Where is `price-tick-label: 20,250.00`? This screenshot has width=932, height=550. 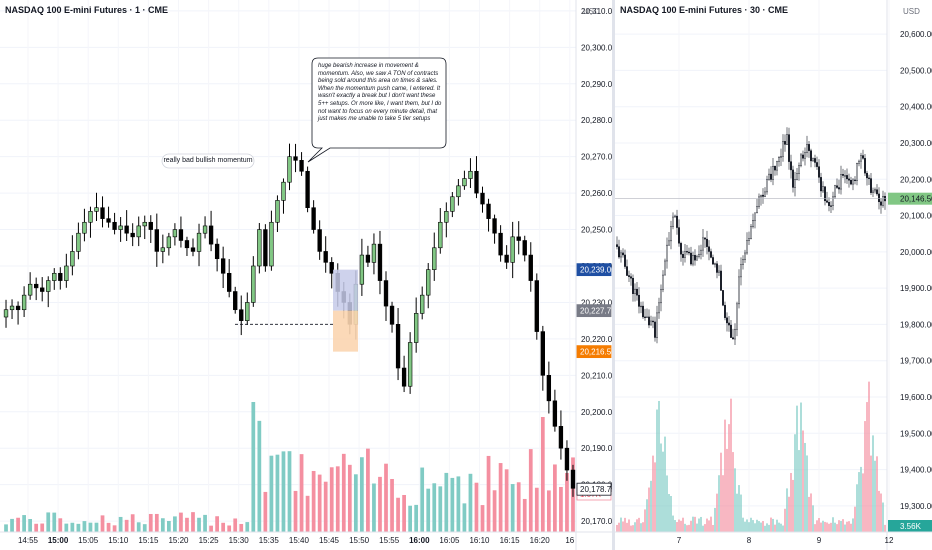
price-tick-label: 20,250.00 is located at coordinates (596, 230).